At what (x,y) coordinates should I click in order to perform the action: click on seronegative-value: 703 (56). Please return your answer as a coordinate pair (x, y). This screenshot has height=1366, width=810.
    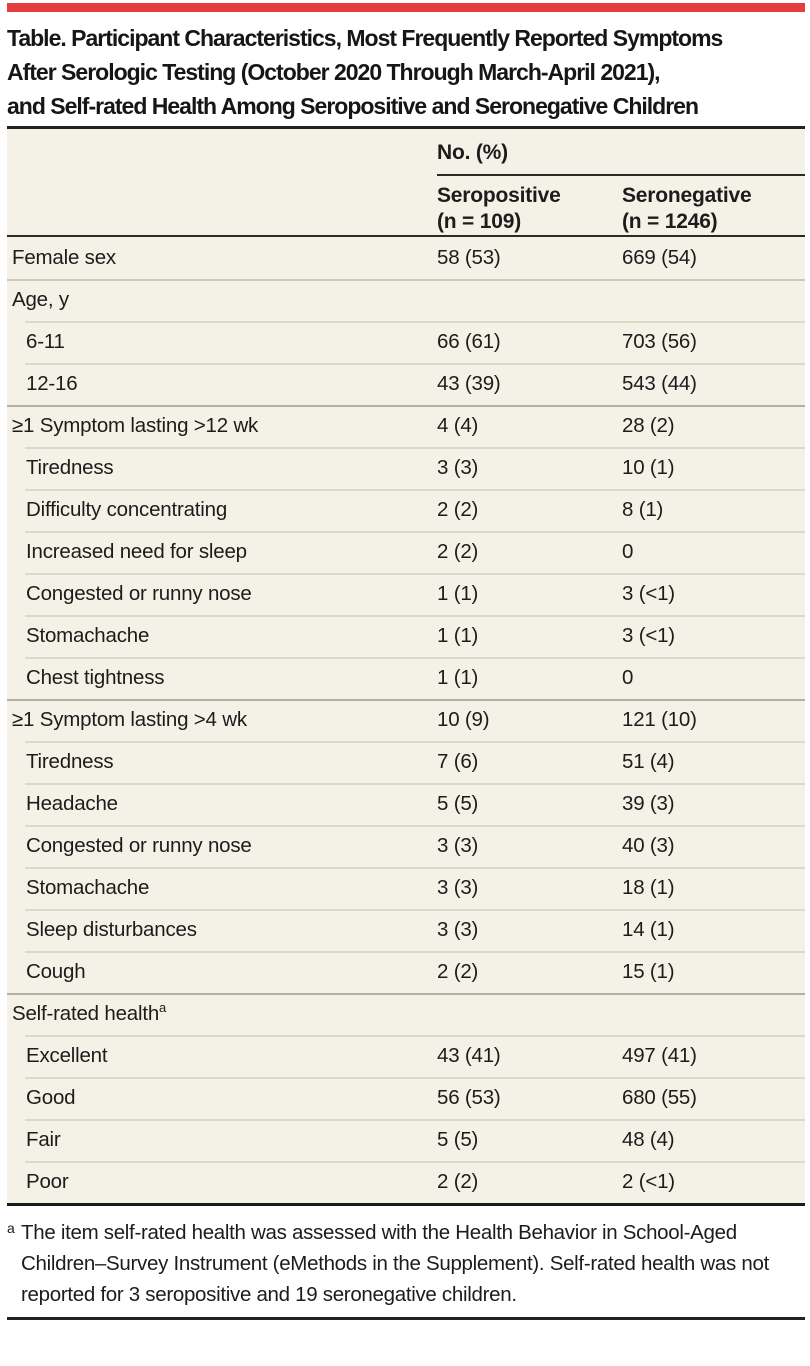
    Looking at the image, I should click on (659, 341).